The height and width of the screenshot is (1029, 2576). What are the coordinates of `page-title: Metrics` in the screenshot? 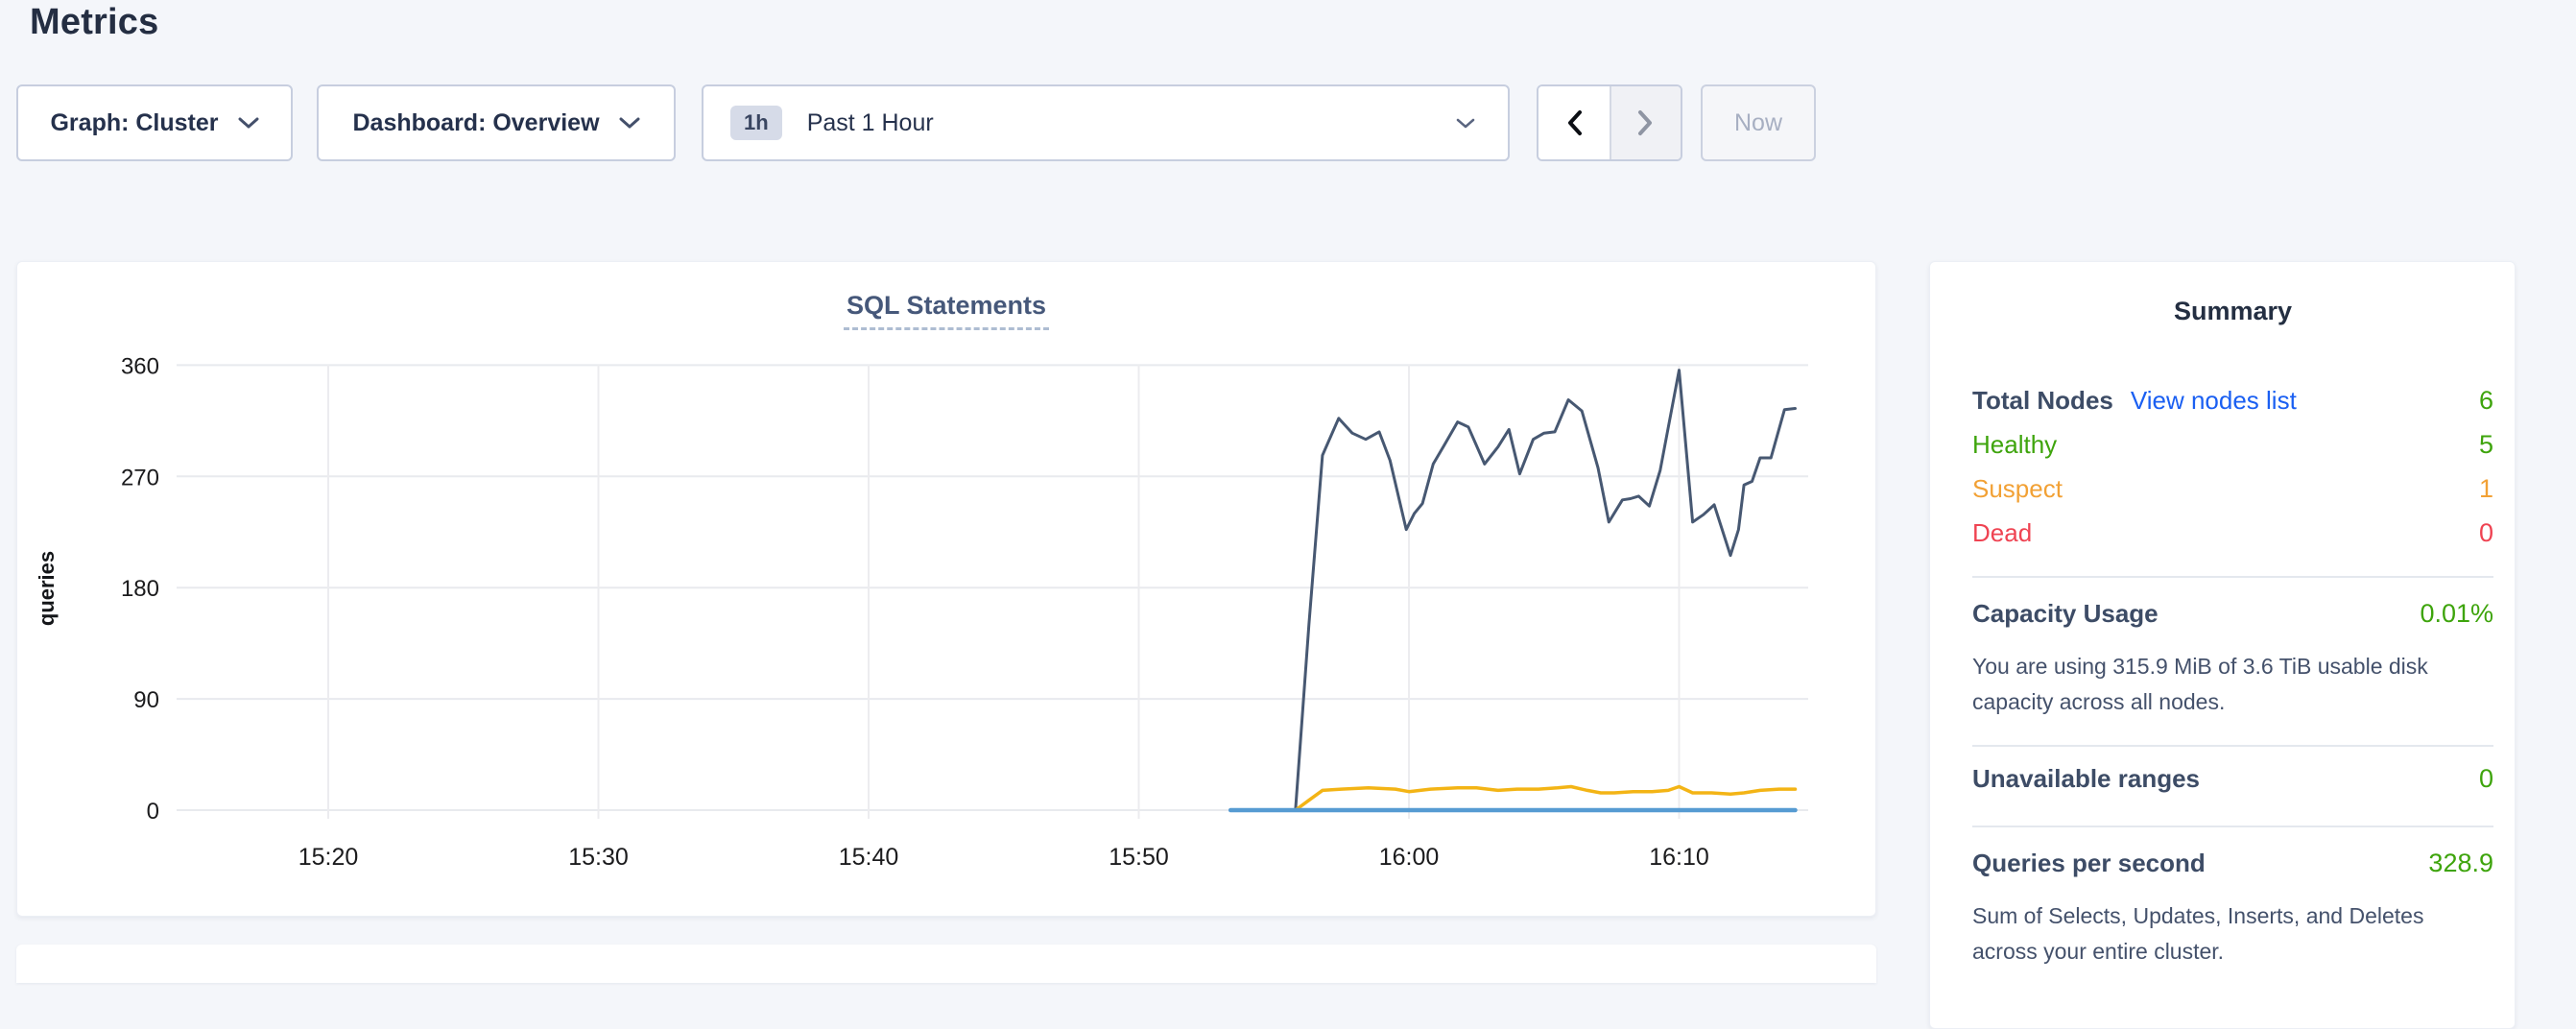 It's located at (94, 22).